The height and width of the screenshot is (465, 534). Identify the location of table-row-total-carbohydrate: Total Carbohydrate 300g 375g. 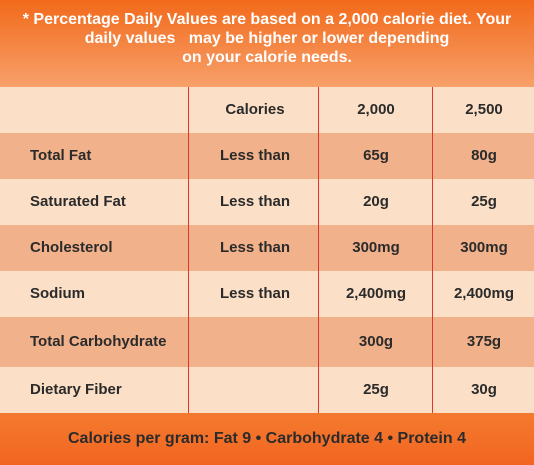
(267, 342).